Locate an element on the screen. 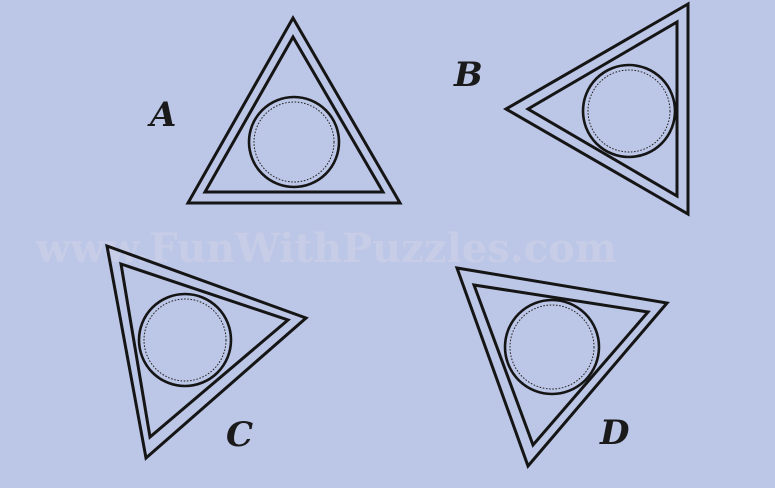  option-b-inner-triangle is located at coordinates (602, 109).